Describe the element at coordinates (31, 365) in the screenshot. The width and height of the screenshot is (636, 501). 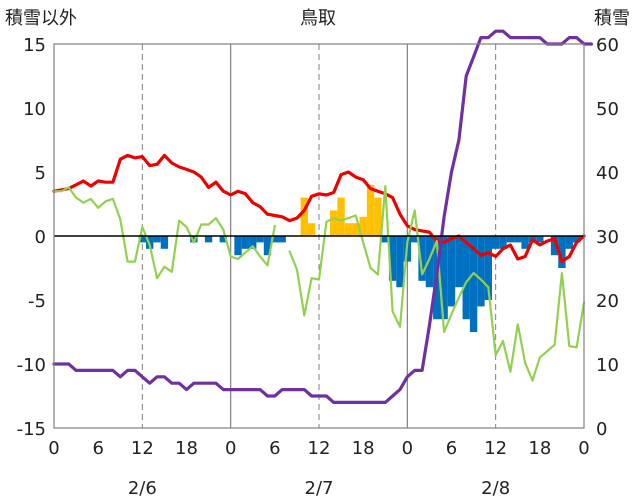
I see `left-y-tick-label: -10` at that location.